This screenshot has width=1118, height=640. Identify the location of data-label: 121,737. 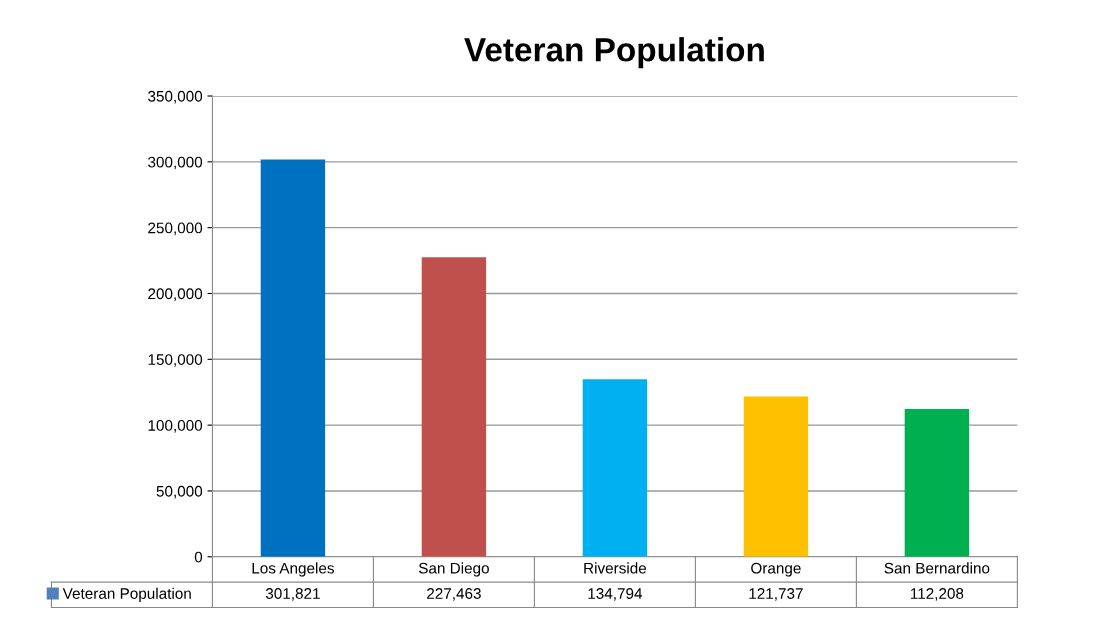
(776, 594).